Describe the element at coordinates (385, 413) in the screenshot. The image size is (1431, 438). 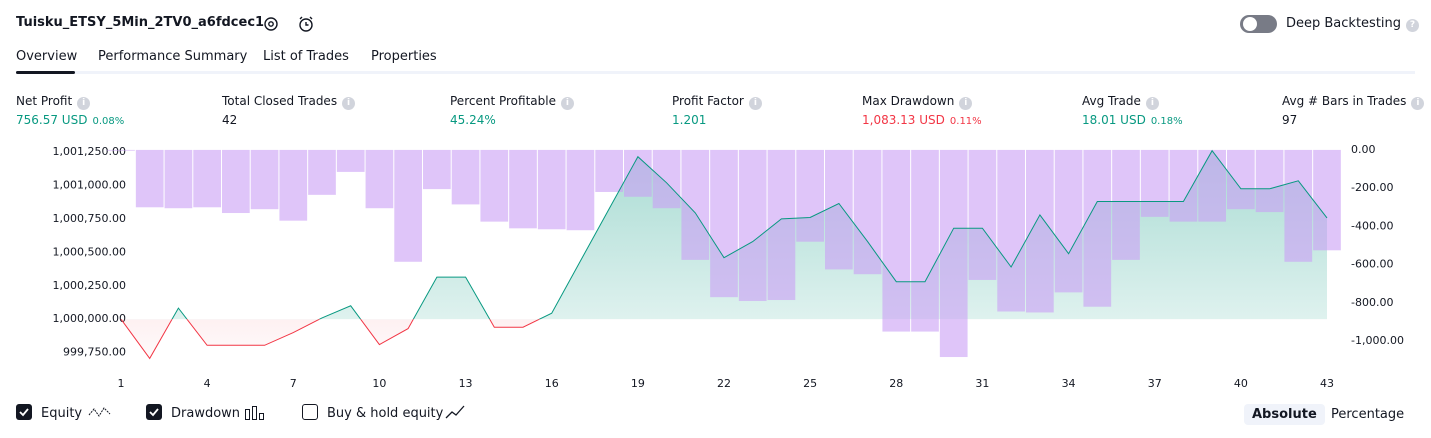
I see `buy-hold-legend-label: Buy & hold equity` at that location.